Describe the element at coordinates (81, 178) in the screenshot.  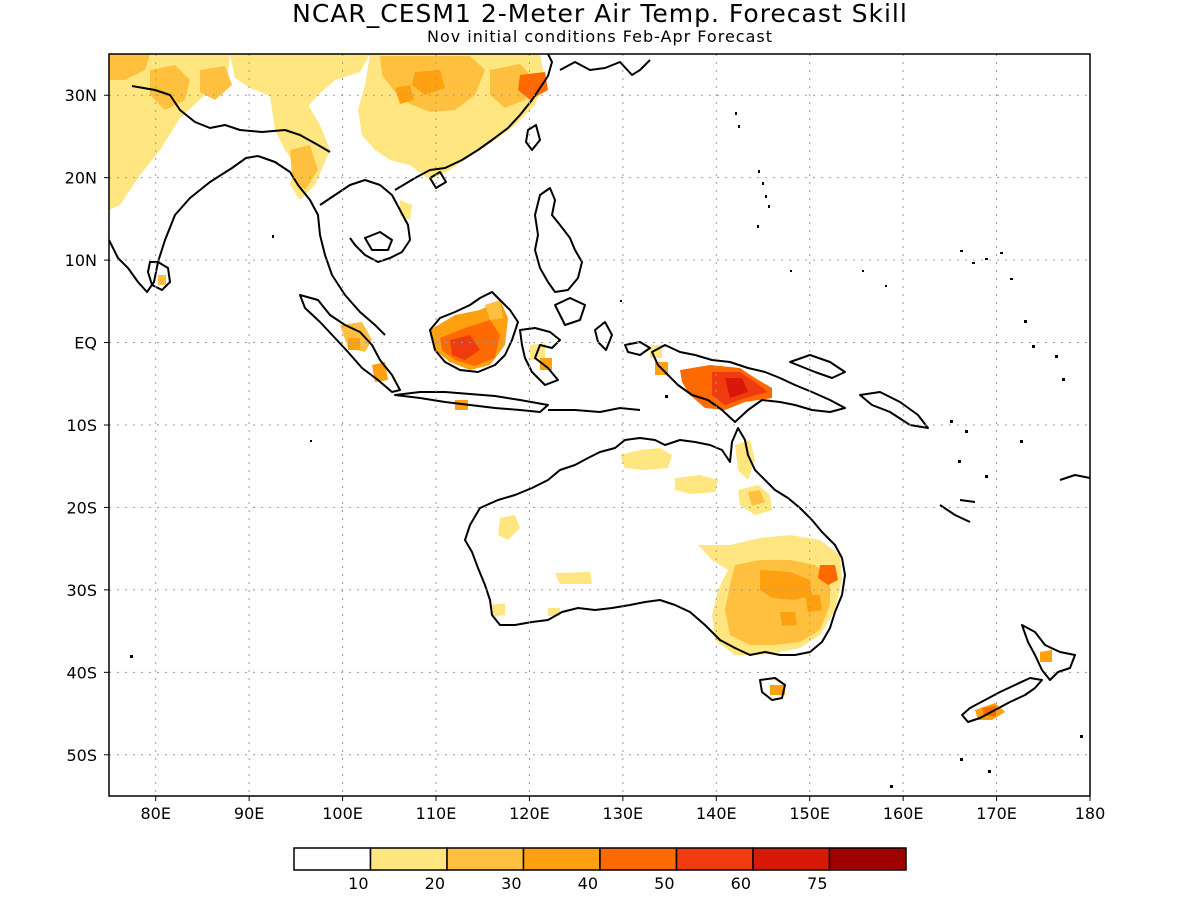
I see `lat-label: 20N` at that location.